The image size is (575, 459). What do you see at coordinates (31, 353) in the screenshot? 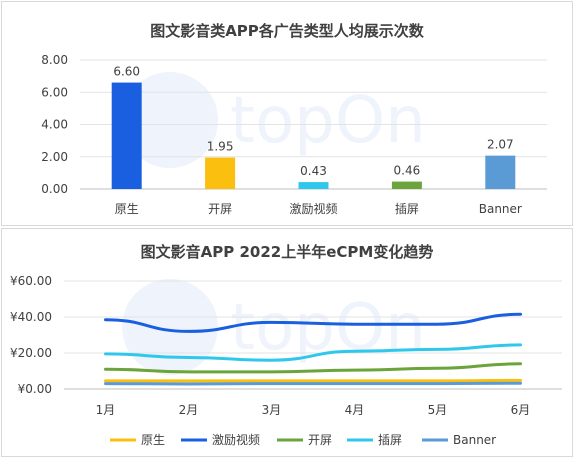
I see `line-ytick-label: ¥20.00` at bounding box center [31, 353].